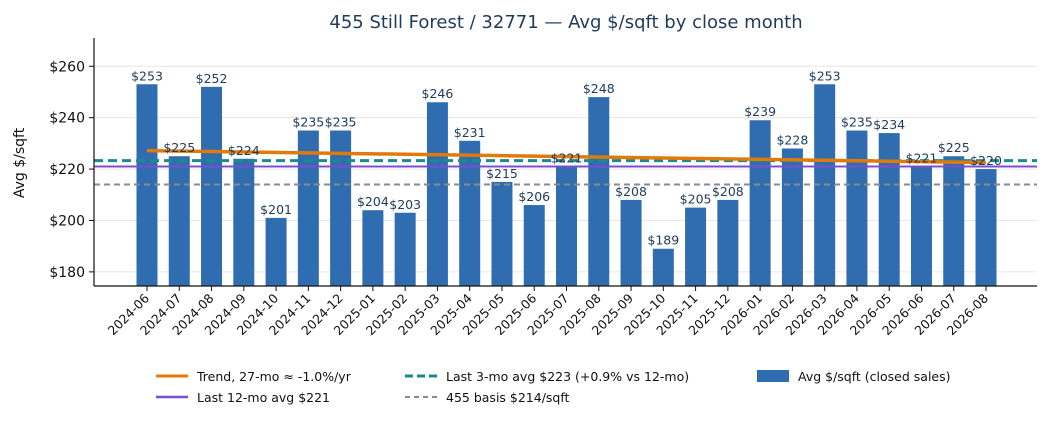 This screenshot has height=423, width=1051. Describe the element at coordinates (212, 78) in the screenshot. I see `data-label: $252` at that location.